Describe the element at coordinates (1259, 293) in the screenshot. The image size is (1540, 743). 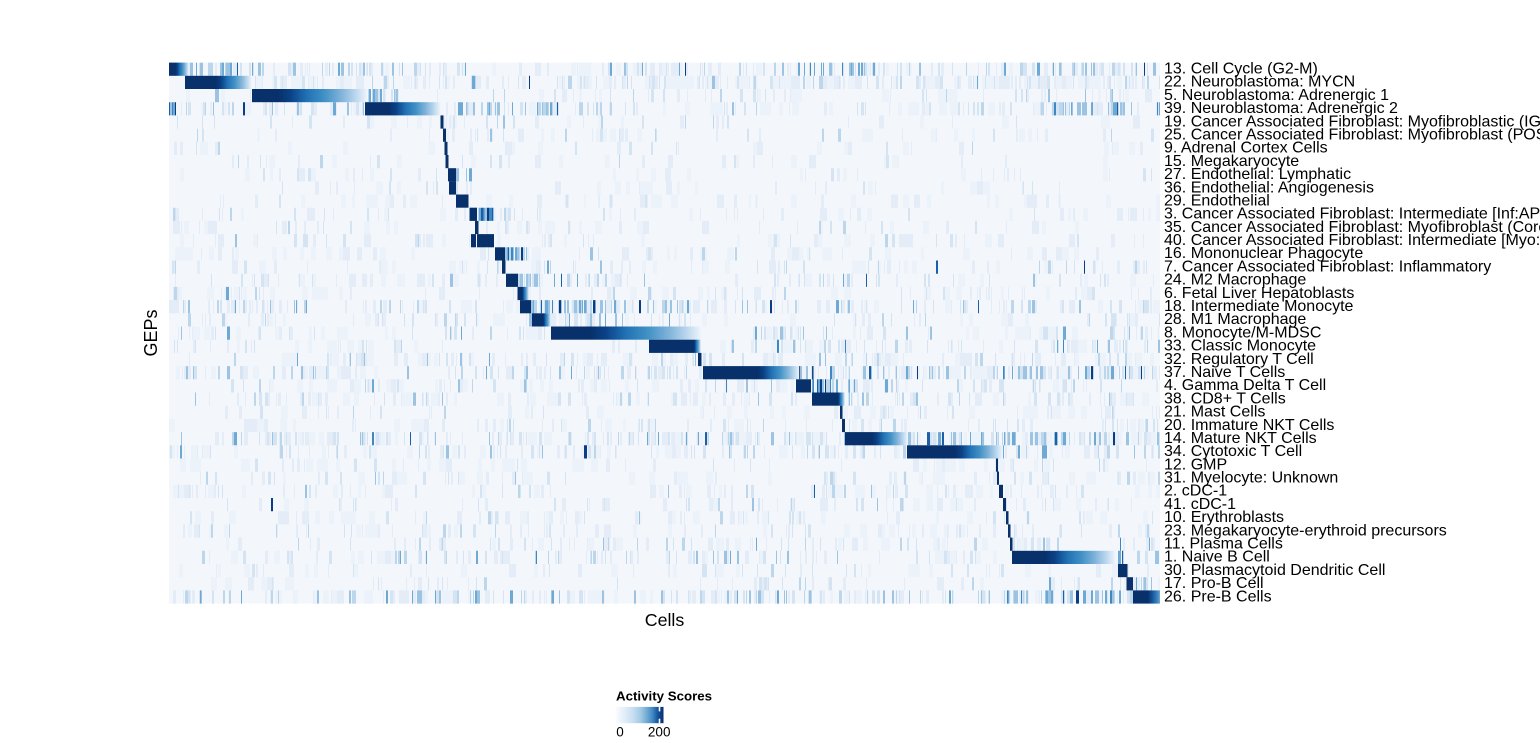
I see `svg-text: 6. Fetal Liver Hepatoblasts` at that location.